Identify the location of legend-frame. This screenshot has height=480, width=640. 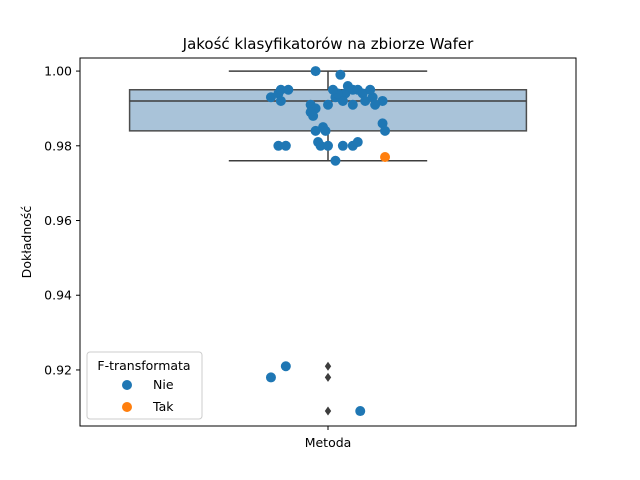
(144, 385).